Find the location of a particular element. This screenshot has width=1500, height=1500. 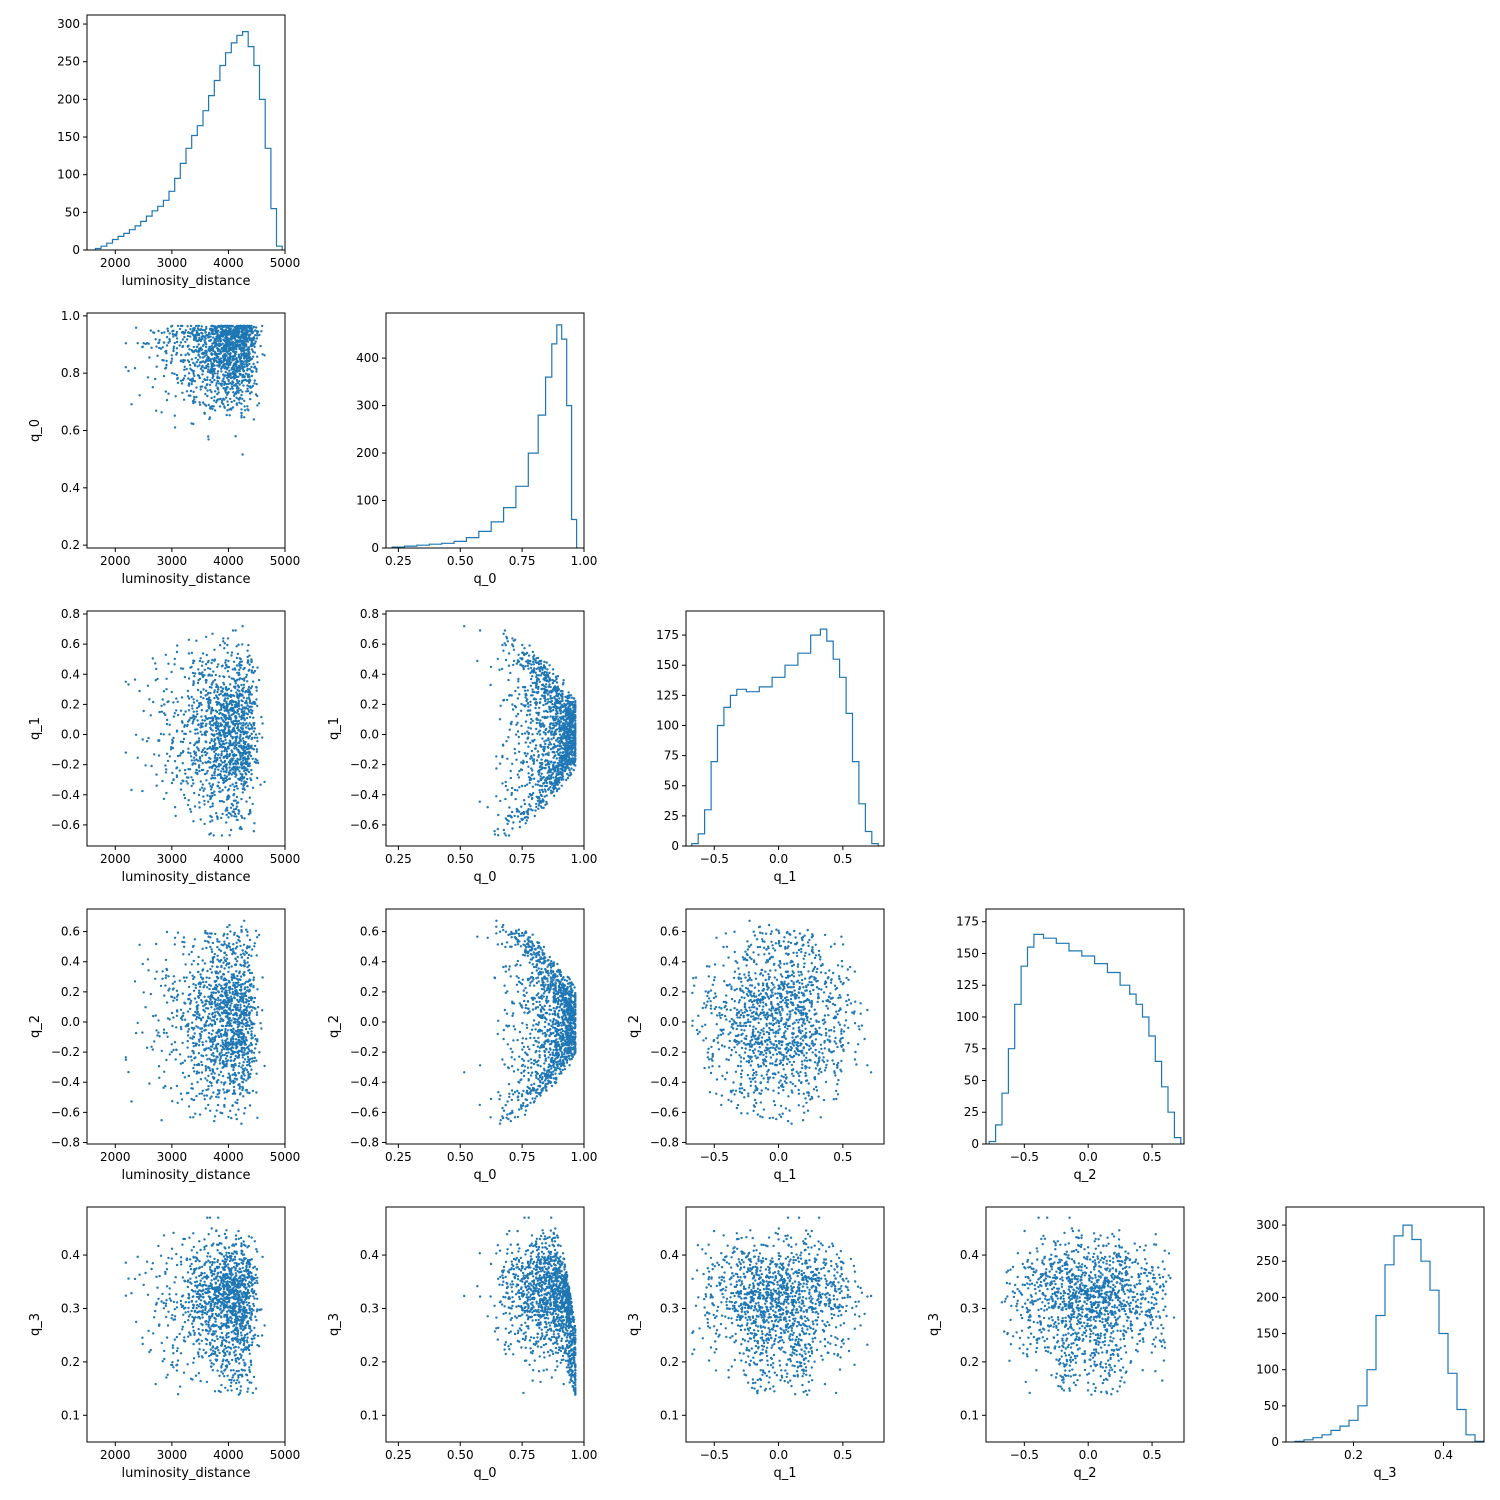

x-tick-label: 0.5 is located at coordinates (1152, 1157).